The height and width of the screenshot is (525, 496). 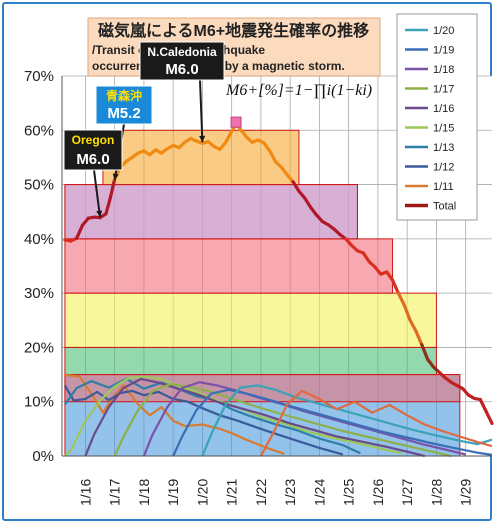 What do you see at coordinates (202, 492) in the screenshot?
I see `x-tick-label: 1/20` at bounding box center [202, 492].